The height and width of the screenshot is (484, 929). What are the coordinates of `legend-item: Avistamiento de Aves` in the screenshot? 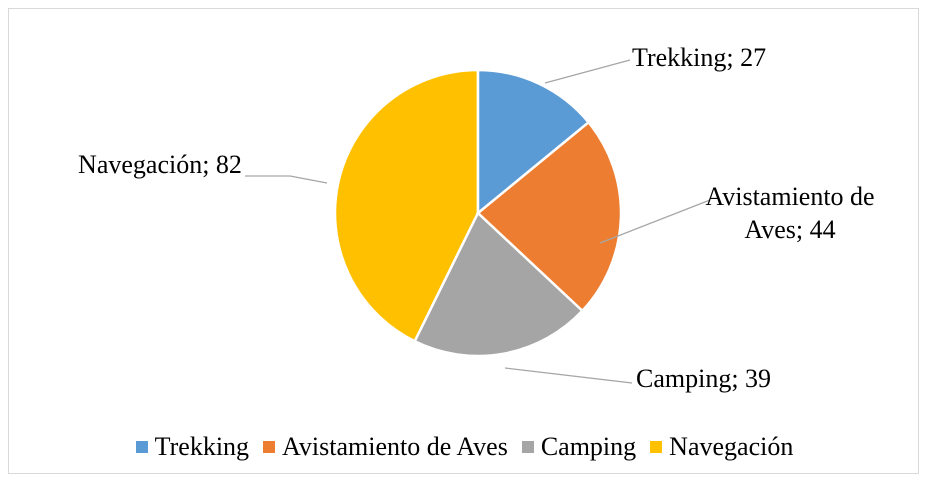 It's located at (385, 447).